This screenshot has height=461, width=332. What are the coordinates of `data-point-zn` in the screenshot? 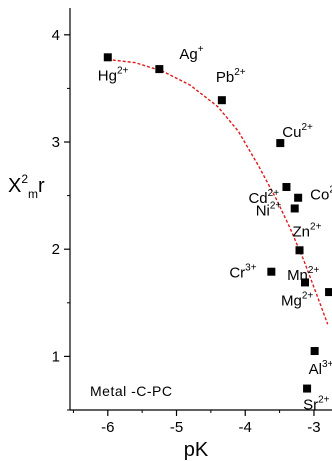 It's located at (299, 250).